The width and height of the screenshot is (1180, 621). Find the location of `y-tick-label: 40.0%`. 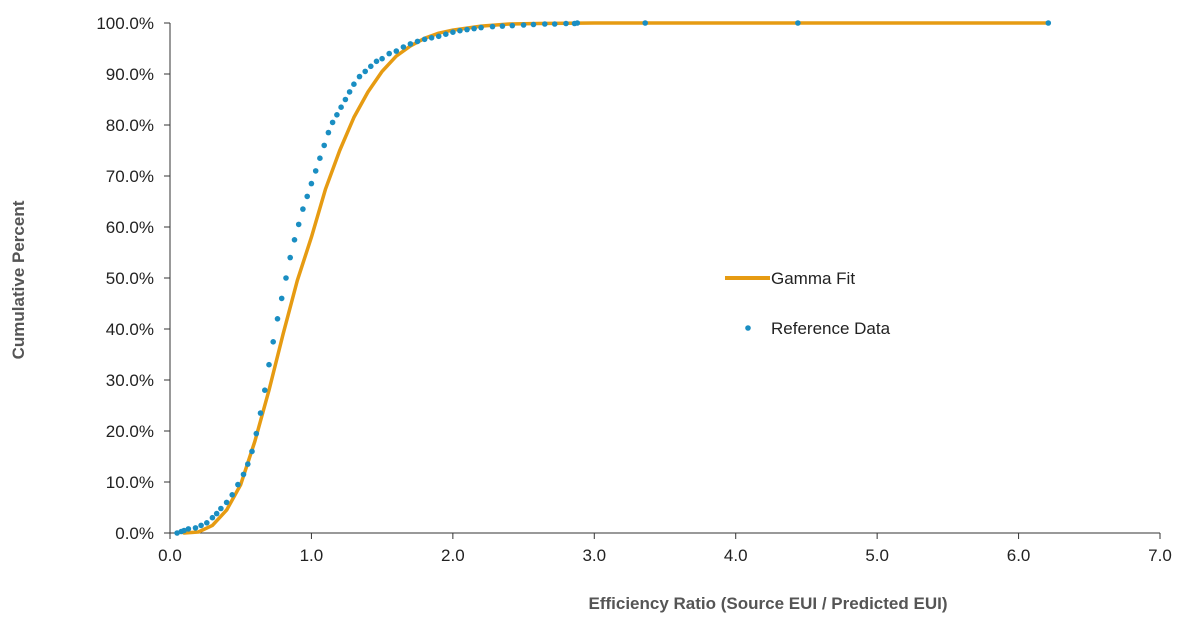

y-tick-label: 40.0% is located at coordinates (130, 329).